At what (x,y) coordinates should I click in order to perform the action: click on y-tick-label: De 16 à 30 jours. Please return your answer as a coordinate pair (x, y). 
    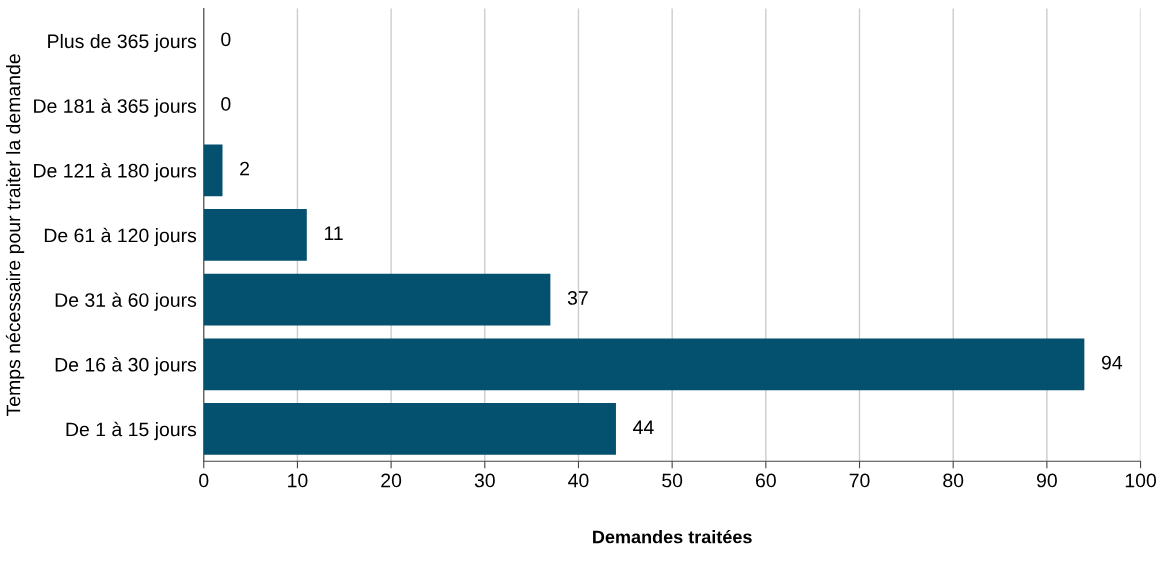
    Looking at the image, I should click on (126, 366).